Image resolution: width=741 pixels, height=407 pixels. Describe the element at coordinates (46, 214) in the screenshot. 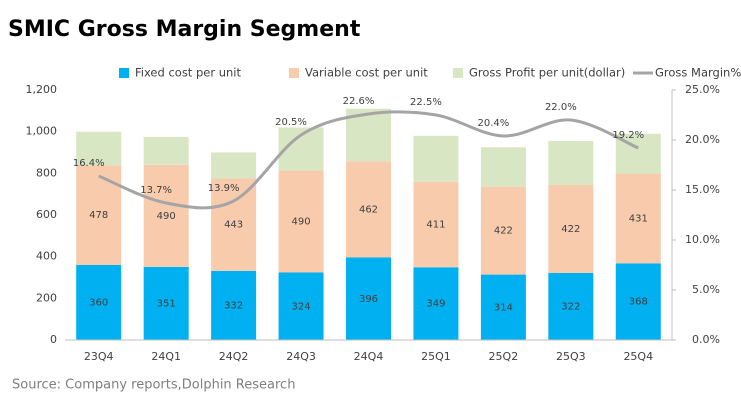

I see `y-tick-label: 600` at that location.